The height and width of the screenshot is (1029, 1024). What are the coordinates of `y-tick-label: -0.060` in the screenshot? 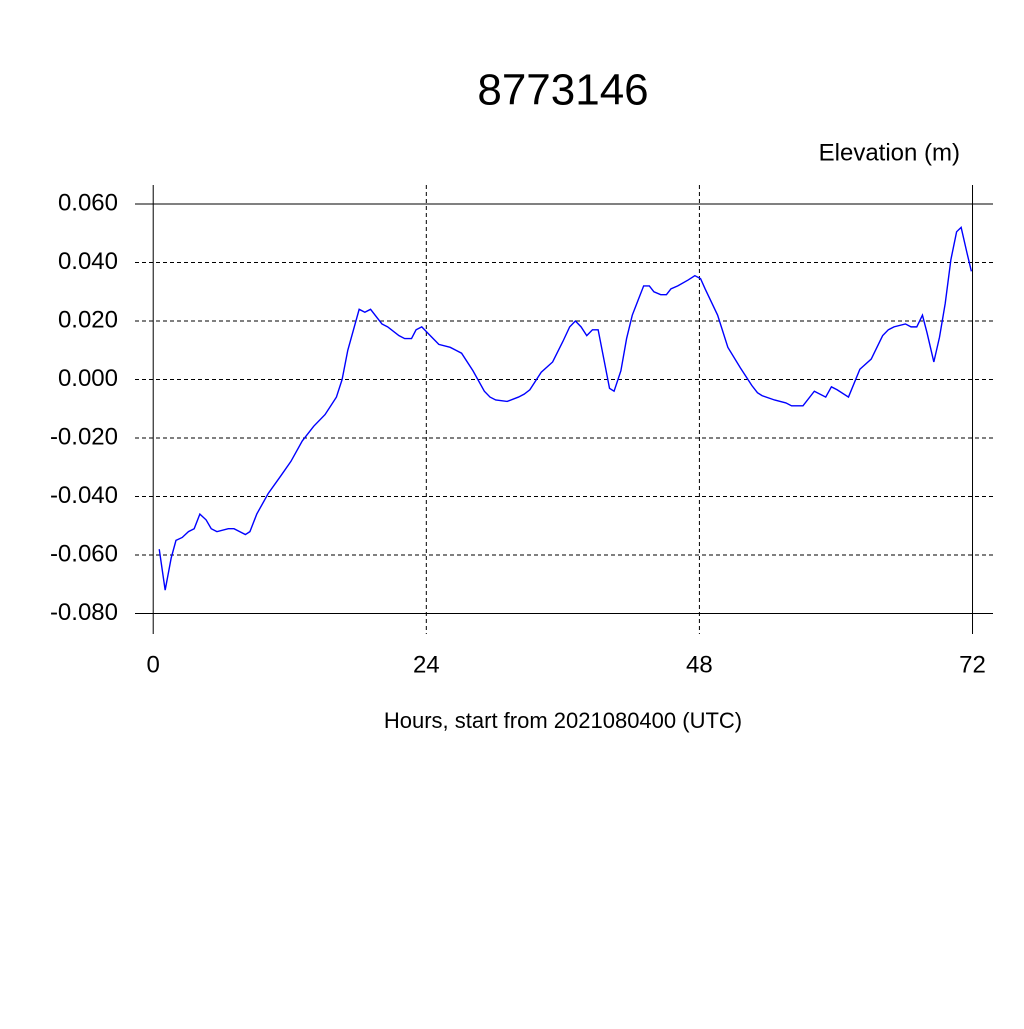 It's located at (84, 553).